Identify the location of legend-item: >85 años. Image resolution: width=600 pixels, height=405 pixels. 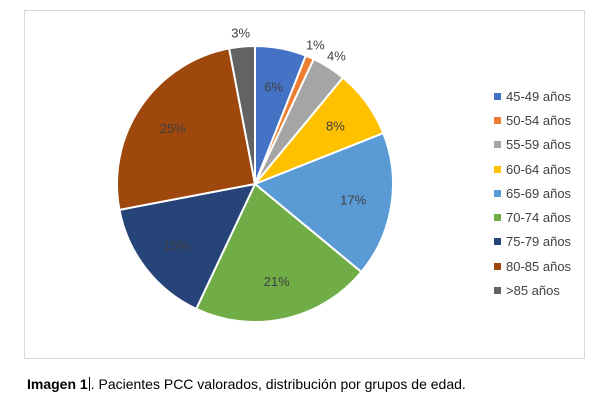
(532, 290).